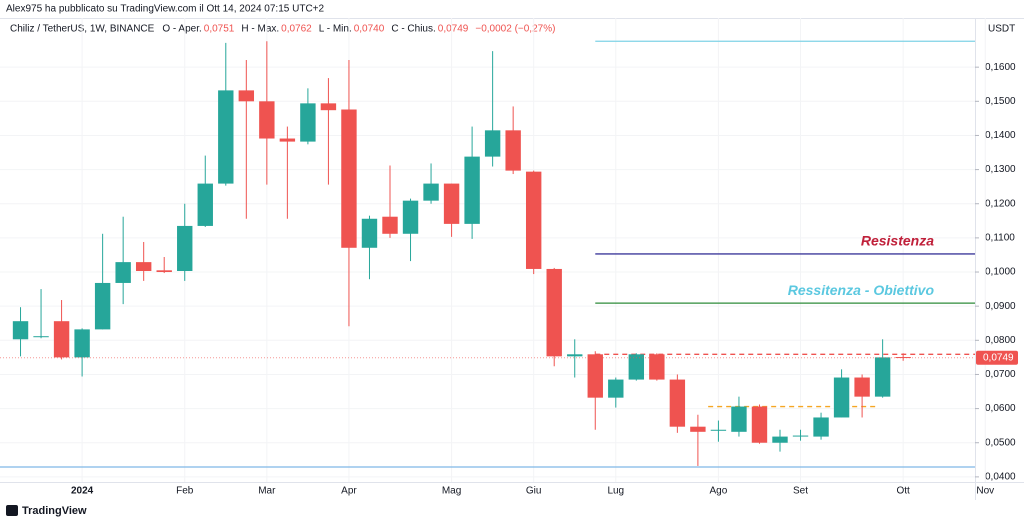 The image size is (1024, 522). I want to click on last-price-label: 0,0749, so click(998, 357).